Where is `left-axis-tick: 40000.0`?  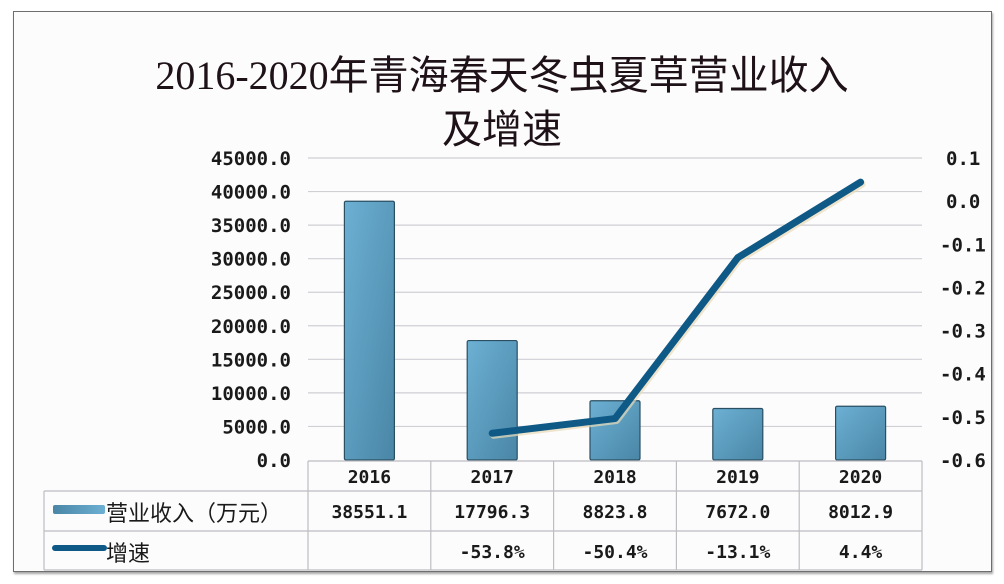
left-axis-tick: 40000.0 is located at coordinates (251, 193).